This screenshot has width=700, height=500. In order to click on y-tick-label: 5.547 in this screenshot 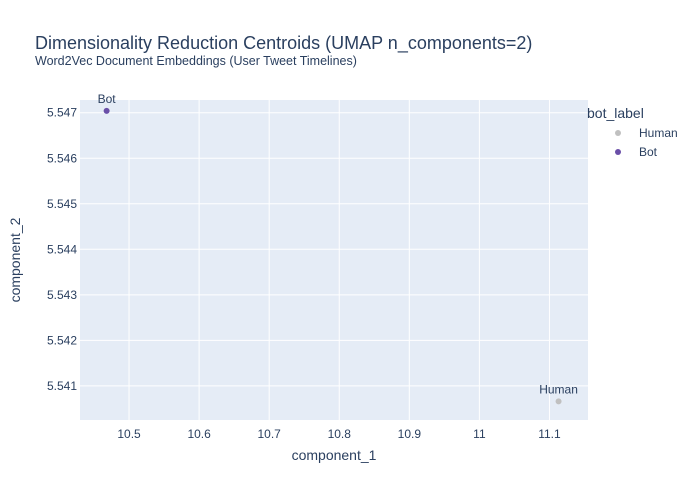, I will do `click(62, 113)`.